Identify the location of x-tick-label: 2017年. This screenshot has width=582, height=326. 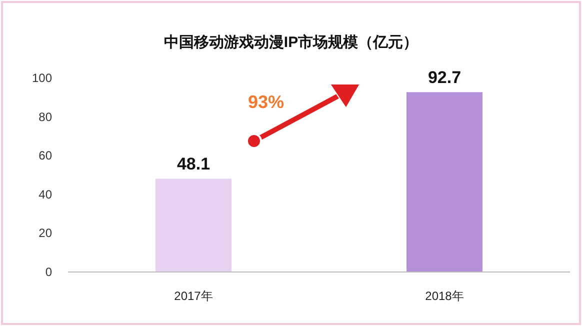
(193, 296).